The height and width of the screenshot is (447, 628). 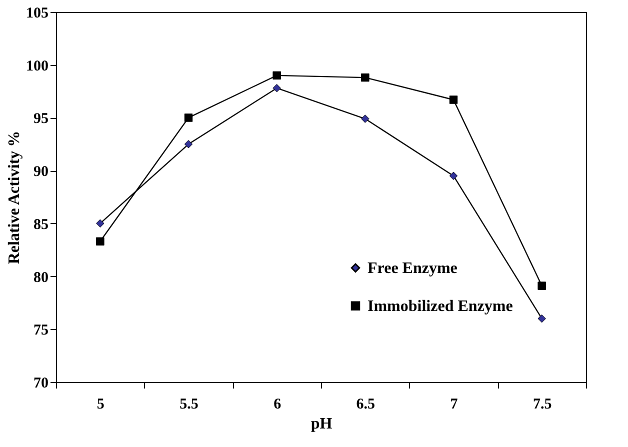 I want to click on y-axis-title: Relative Activity %, so click(x=14, y=197).